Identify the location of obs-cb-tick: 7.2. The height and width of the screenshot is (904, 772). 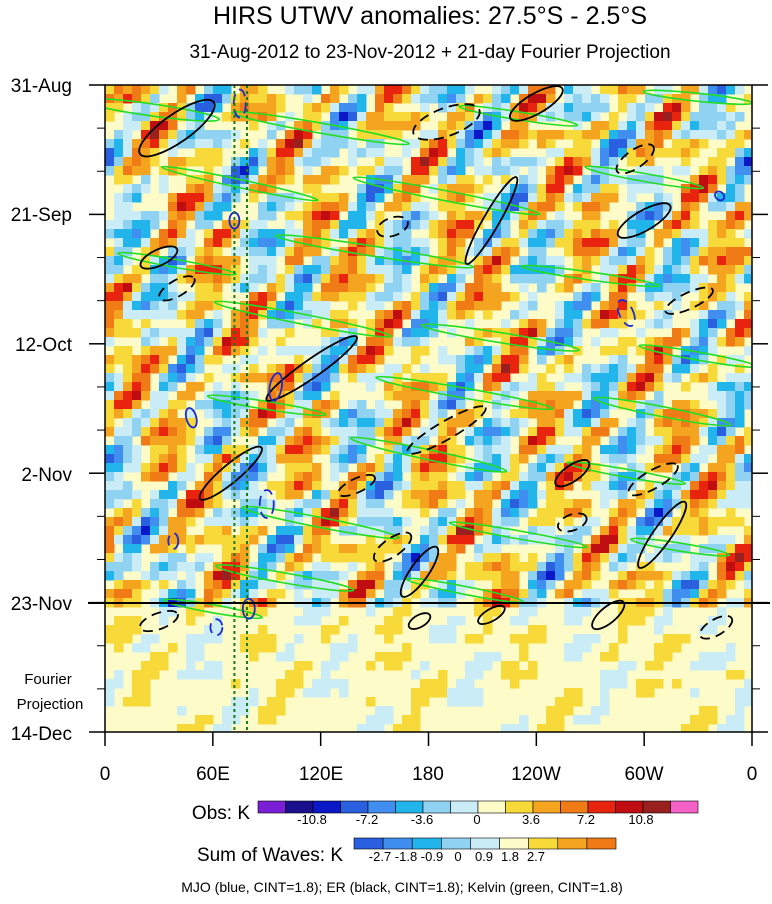
(586, 819).